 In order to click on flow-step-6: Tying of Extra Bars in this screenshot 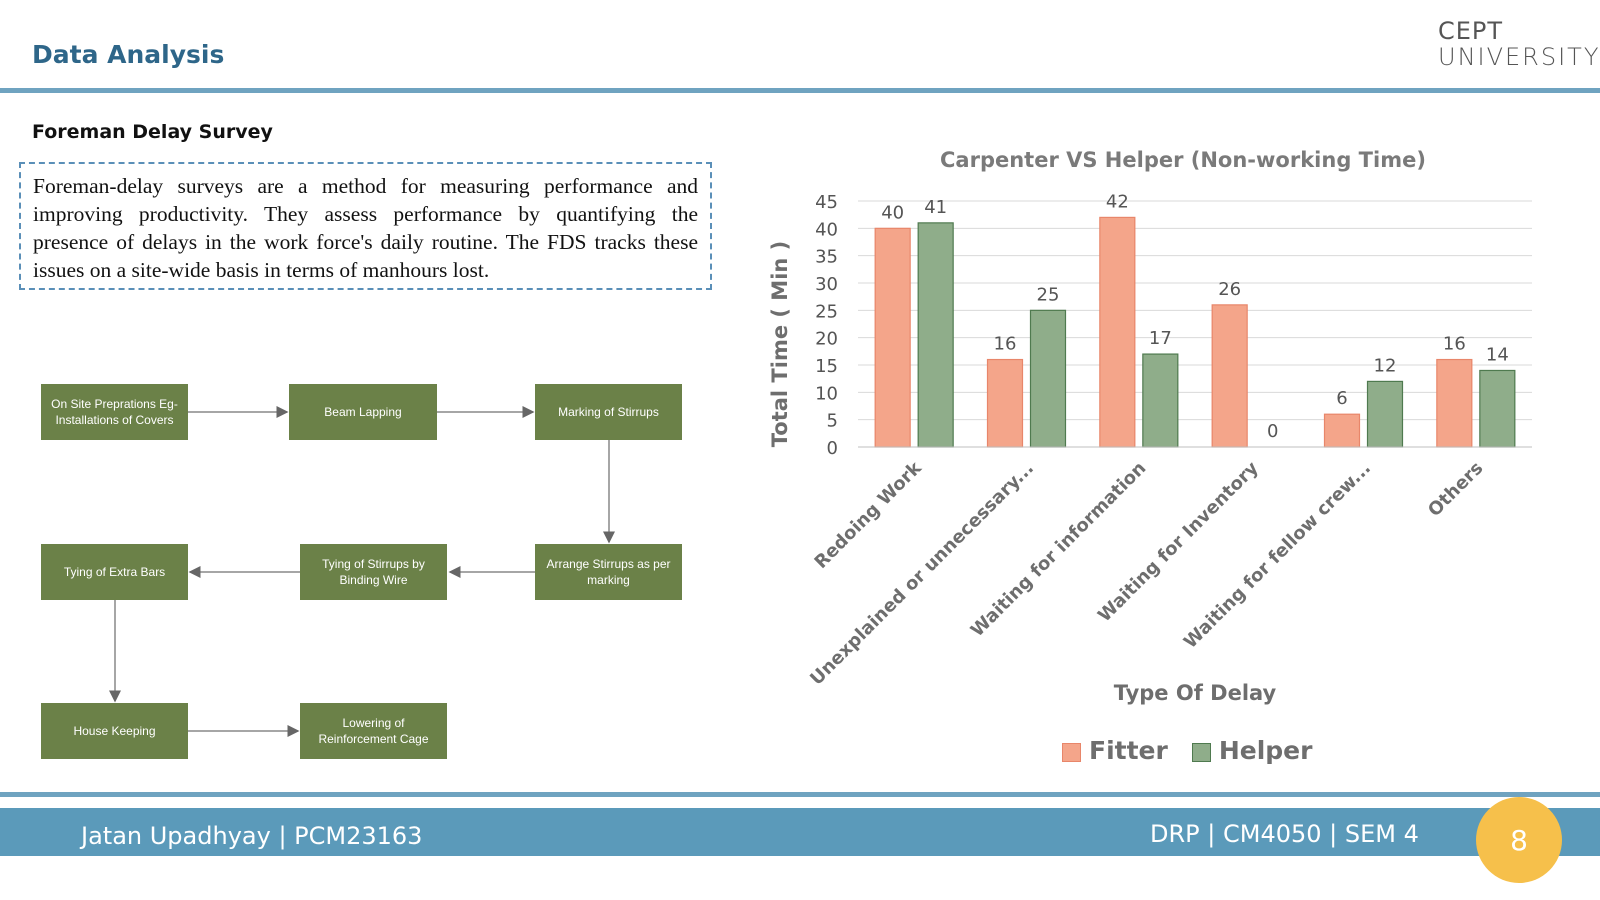, I will do `click(114, 572)`.